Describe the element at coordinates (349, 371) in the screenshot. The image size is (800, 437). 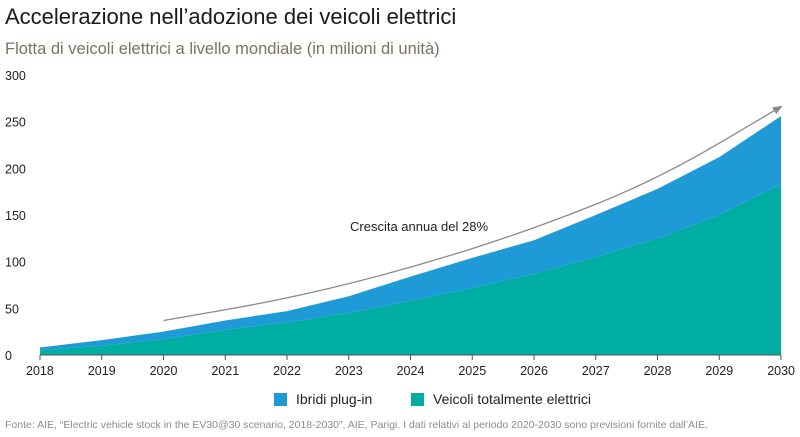
I see `x-tick-label: 2023` at that location.